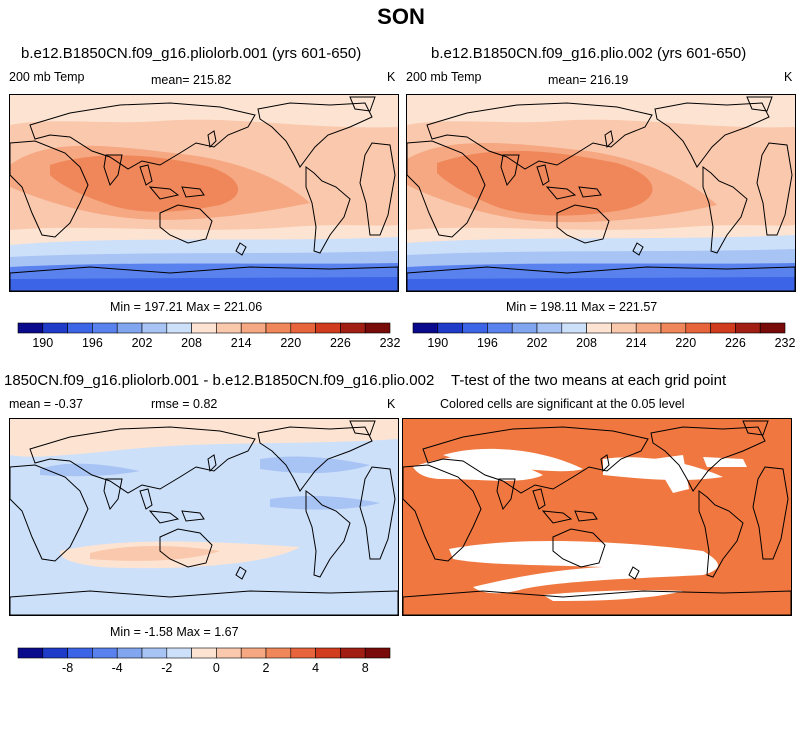  What do you see at coordinates (204, 661) in the screenshot?
I see `panel3-colorbar: -8 -4 -2 0 2 4 8` at bounding box center [204, 661].